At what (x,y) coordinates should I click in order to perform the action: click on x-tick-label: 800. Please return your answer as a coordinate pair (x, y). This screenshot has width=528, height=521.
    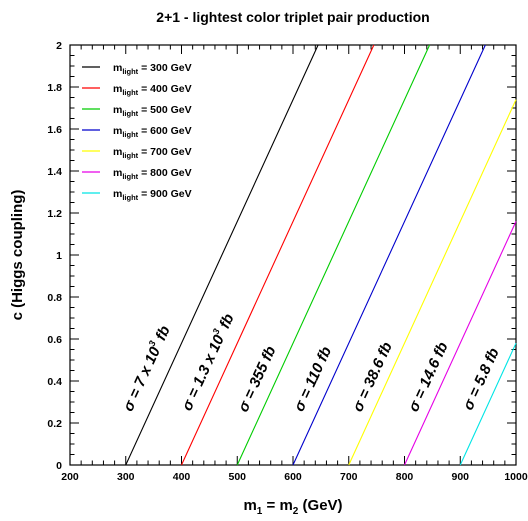
    Looking at the image, I should click on (405, 477).